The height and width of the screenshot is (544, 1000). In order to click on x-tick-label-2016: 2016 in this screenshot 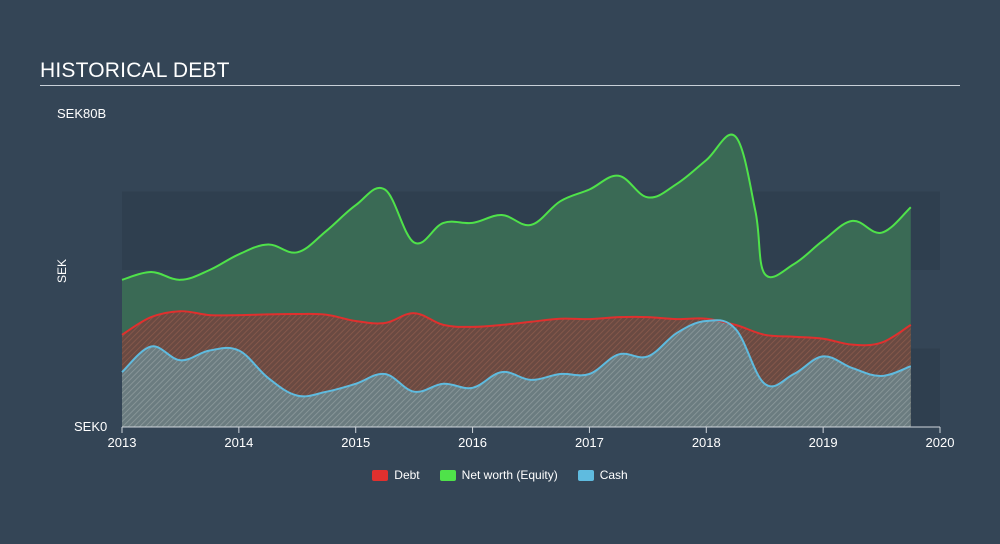, I will do `click(472, 442)`.